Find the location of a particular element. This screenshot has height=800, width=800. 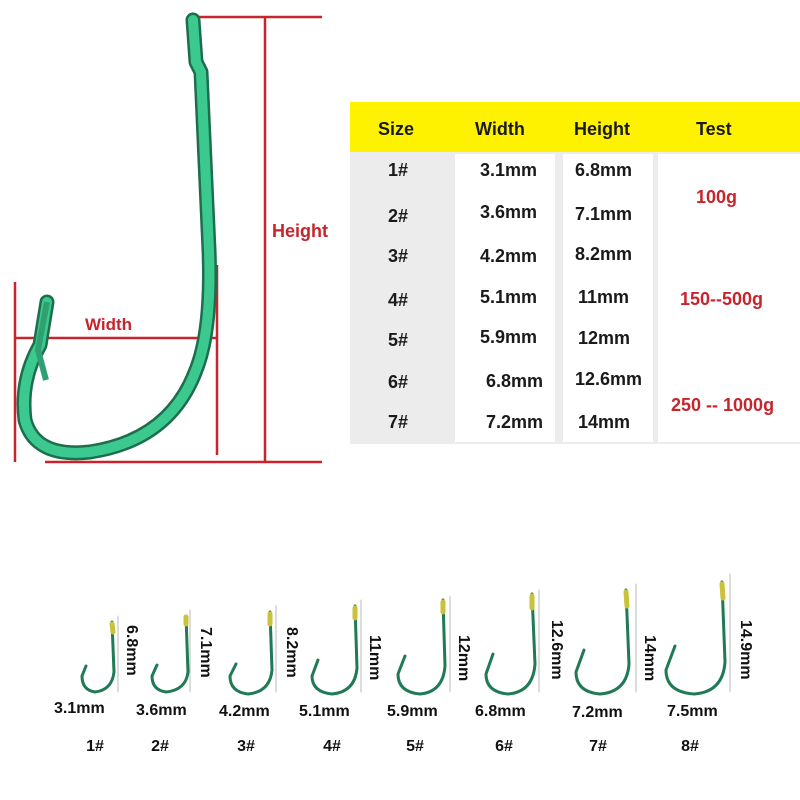

header-test: Test is located at coordinates (714, 129).